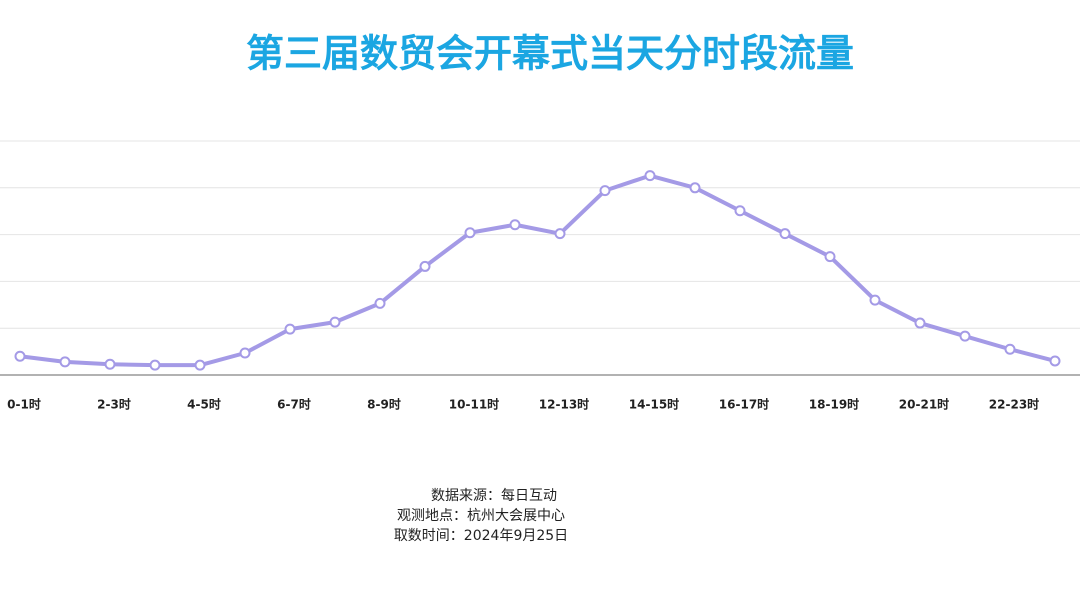 The height and width of the screenshot is (612, 1080). I want to click on x-tick-label: 22-23时, so click(1014, 404).